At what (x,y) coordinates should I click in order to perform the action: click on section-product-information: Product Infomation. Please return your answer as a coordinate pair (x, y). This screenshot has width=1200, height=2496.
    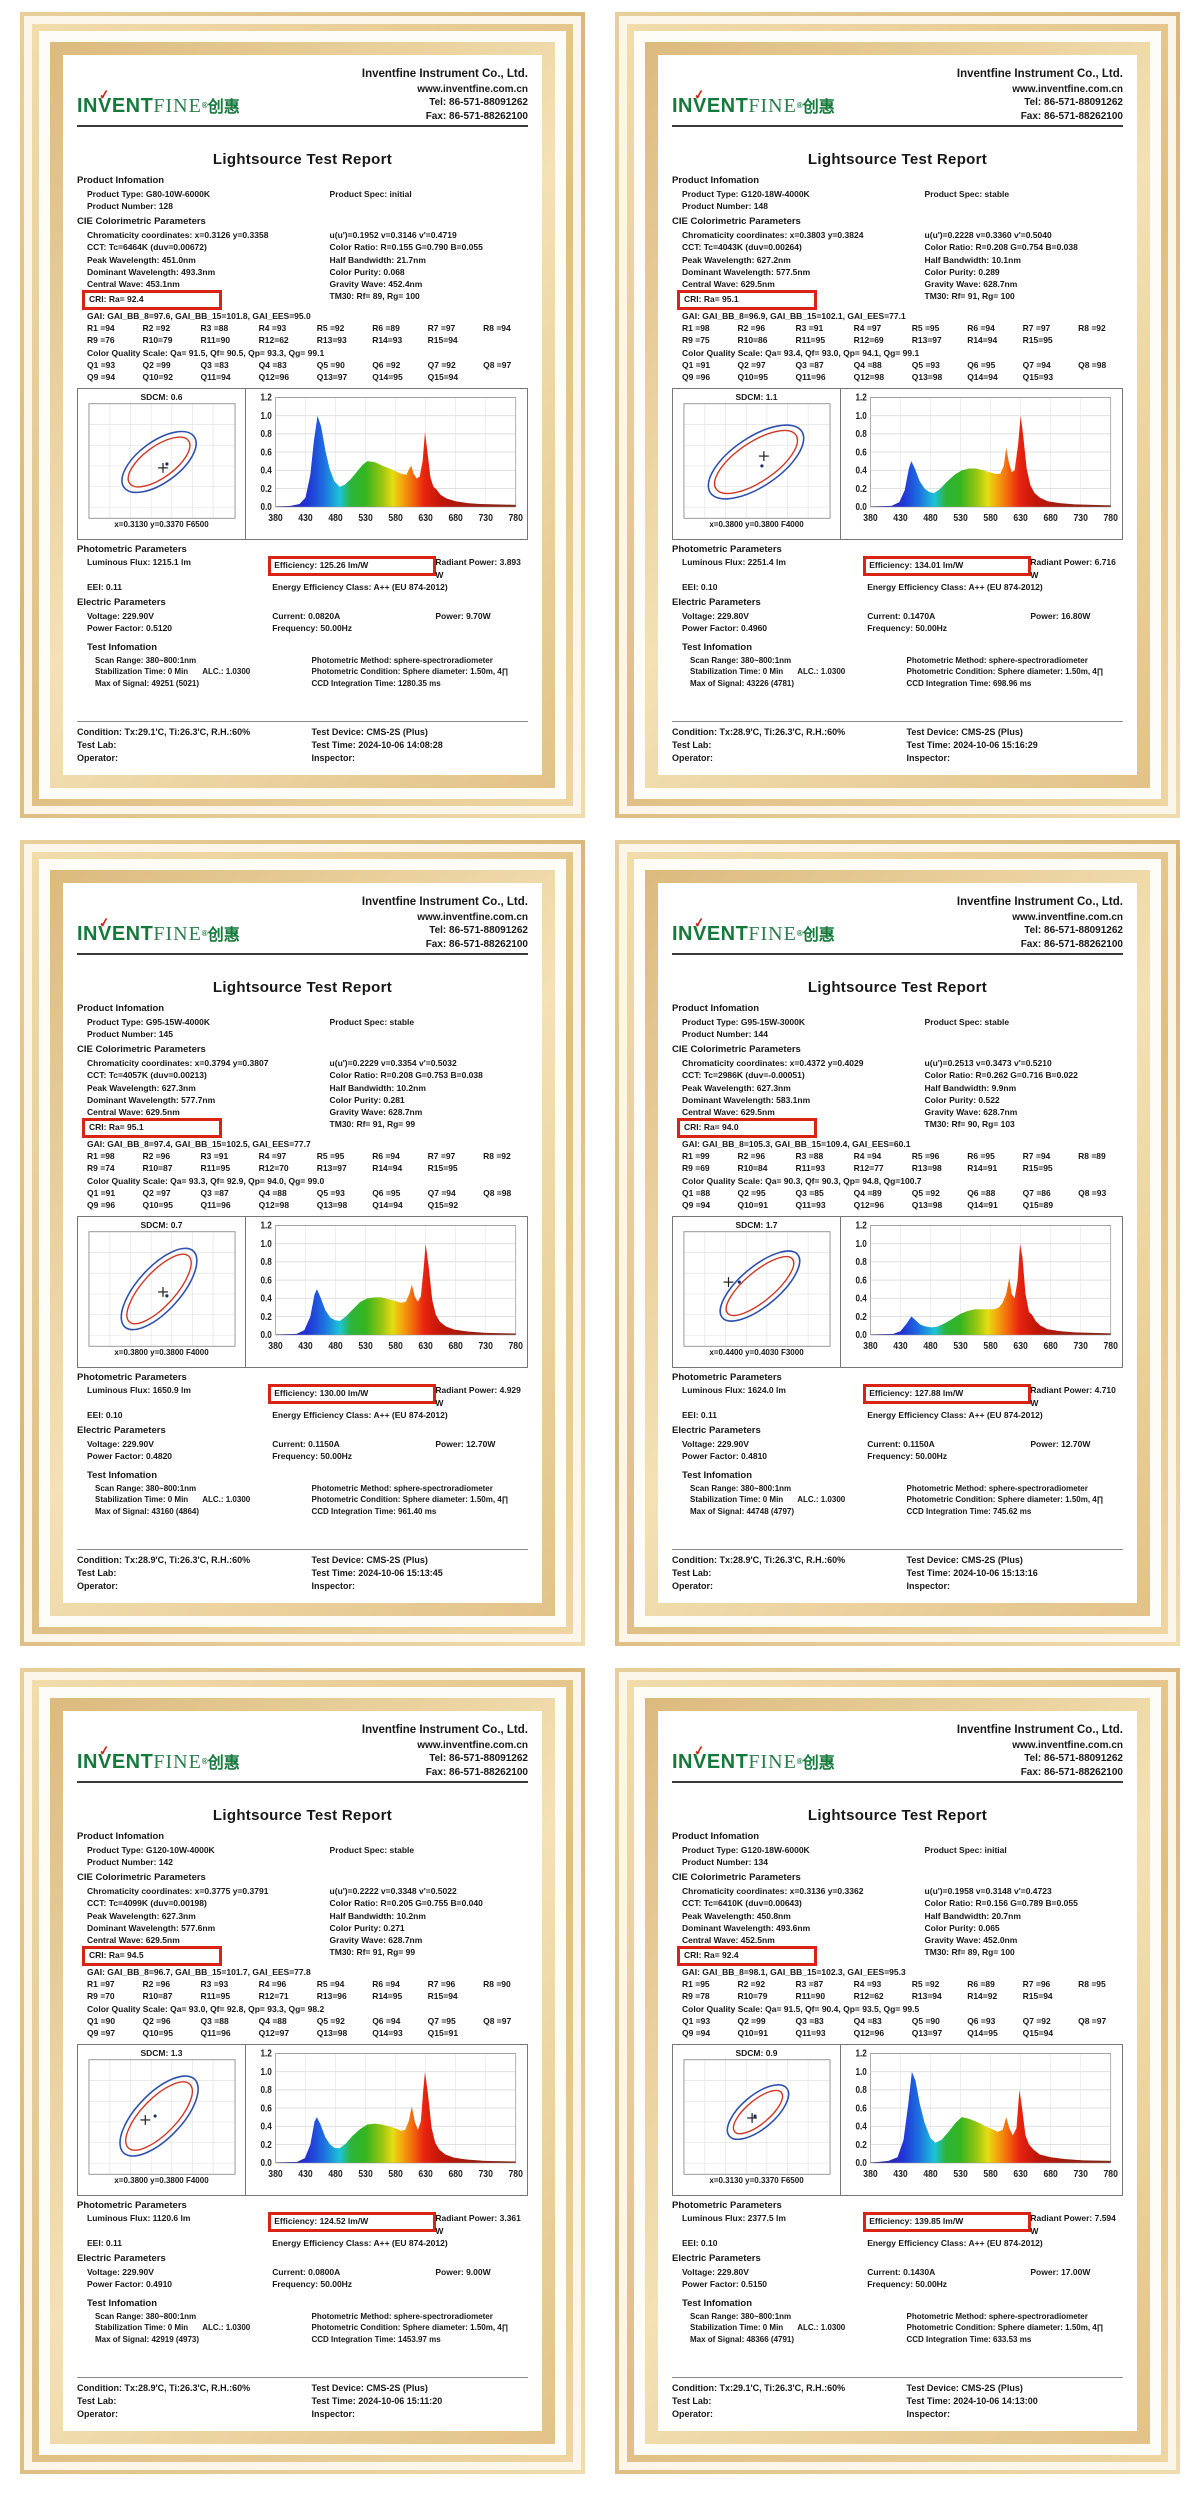
    Looking at the image, I should click on (716, 1008).